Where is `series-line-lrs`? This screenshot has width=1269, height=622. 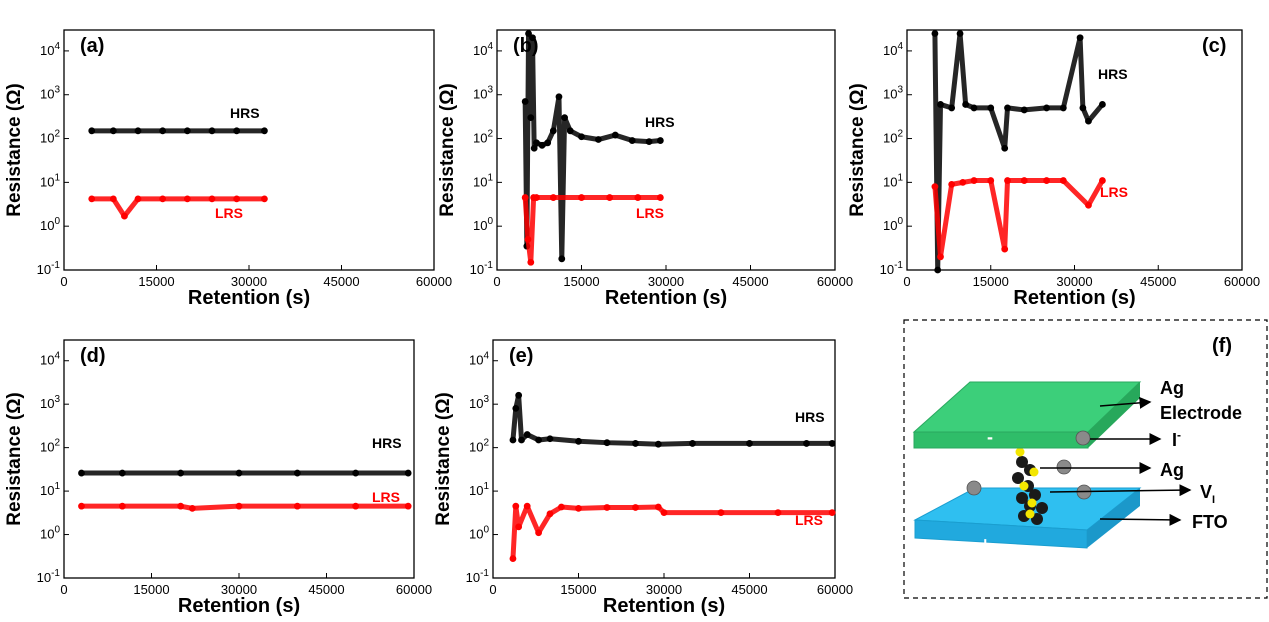
series-line-lrs is located at coordinates (245, 507).